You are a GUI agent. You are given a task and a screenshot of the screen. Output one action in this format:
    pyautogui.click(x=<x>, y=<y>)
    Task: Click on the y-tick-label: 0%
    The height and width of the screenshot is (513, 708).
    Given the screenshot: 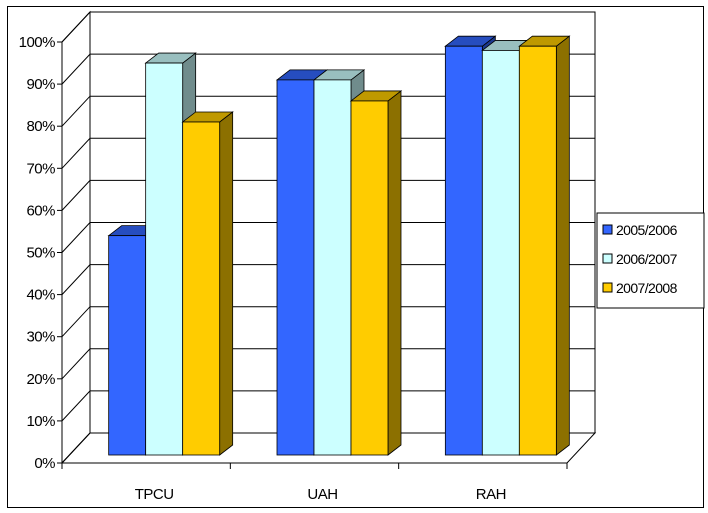 What is the action you would take?
    pyautogui.click(x=44, y=463)
    